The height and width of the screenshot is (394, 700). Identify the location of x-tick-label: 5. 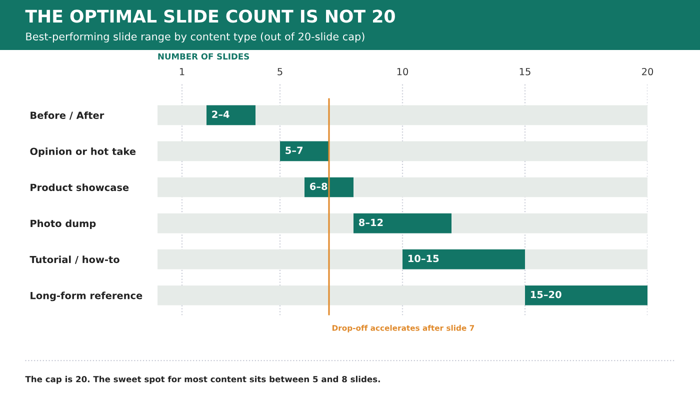
(280, 72).